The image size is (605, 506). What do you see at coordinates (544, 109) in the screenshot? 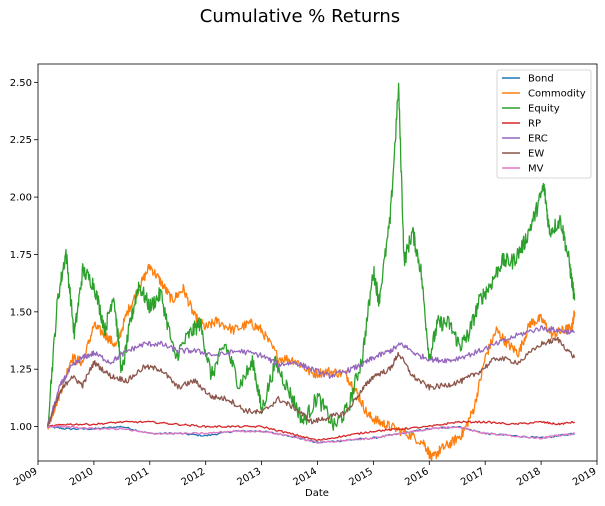
I see `legend-label-equity: Equity` at bounding box center [544, 109].